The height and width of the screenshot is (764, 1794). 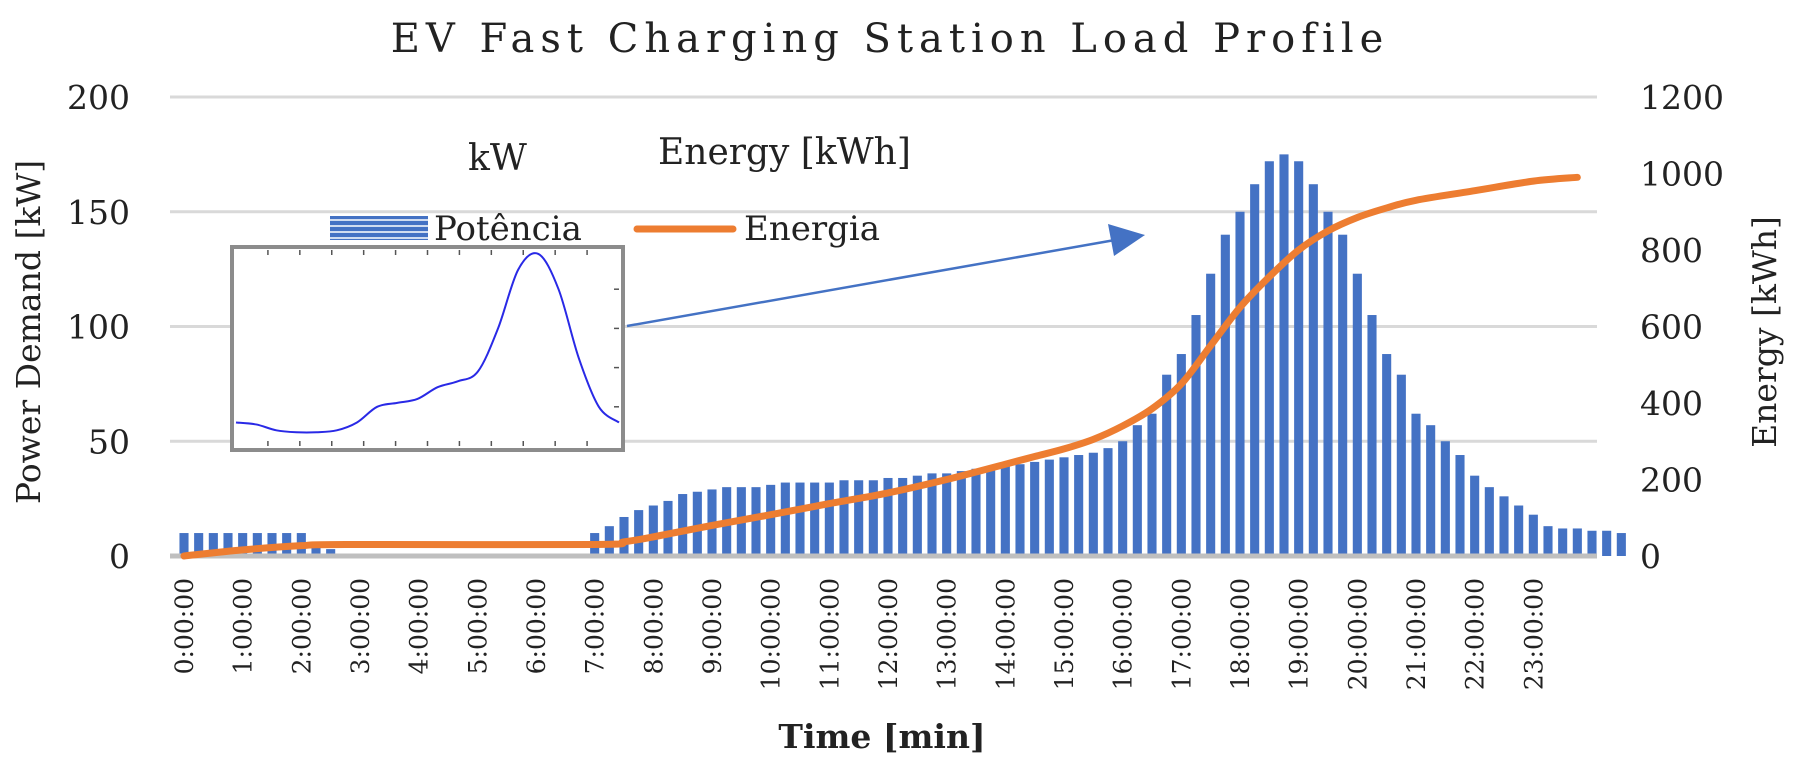 I want to click on x-tick-label: 0:00:00, so click(x=184, y=626).